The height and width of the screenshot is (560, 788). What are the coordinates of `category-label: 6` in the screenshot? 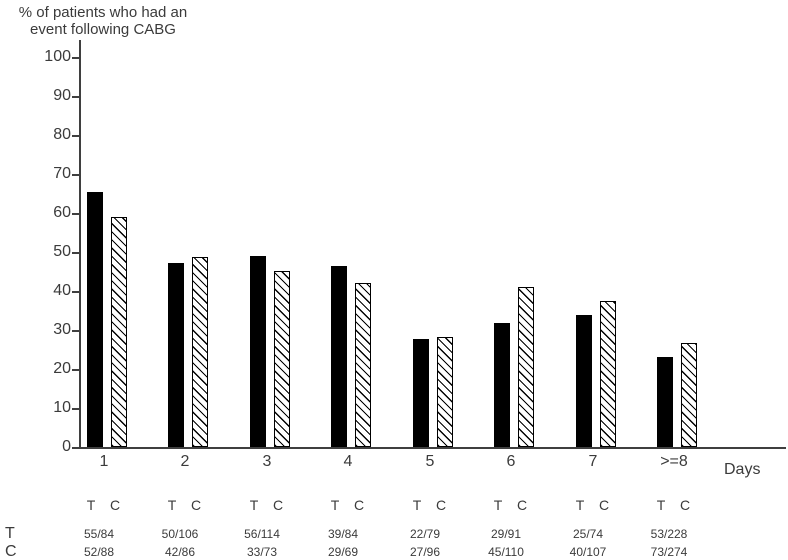 It's located at (511, 461).